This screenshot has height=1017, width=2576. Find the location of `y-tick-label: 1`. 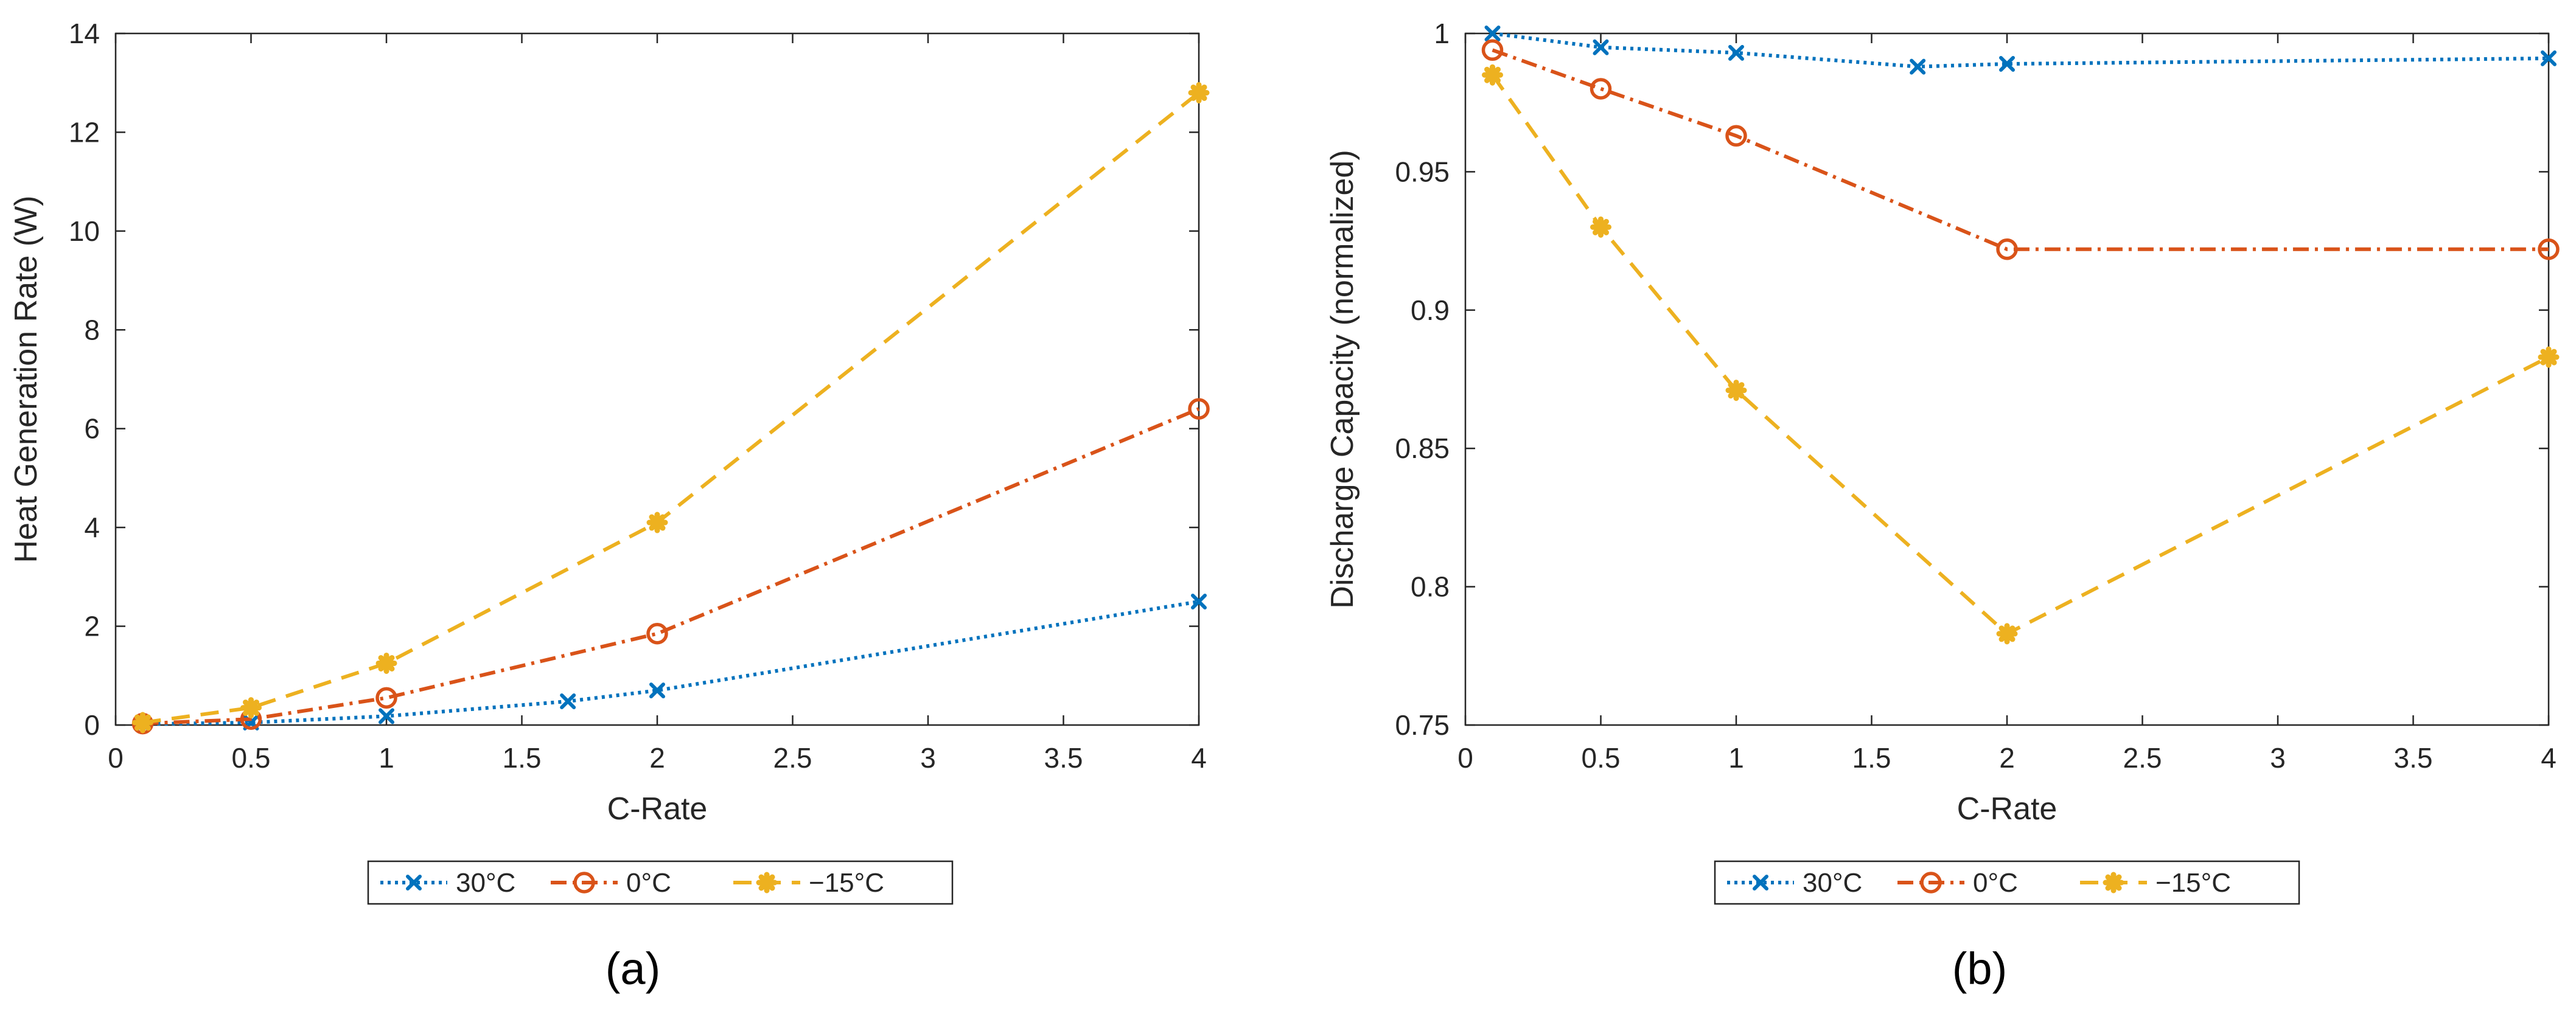

y-tick-label: 1 is located at coordinates (1442, 33).